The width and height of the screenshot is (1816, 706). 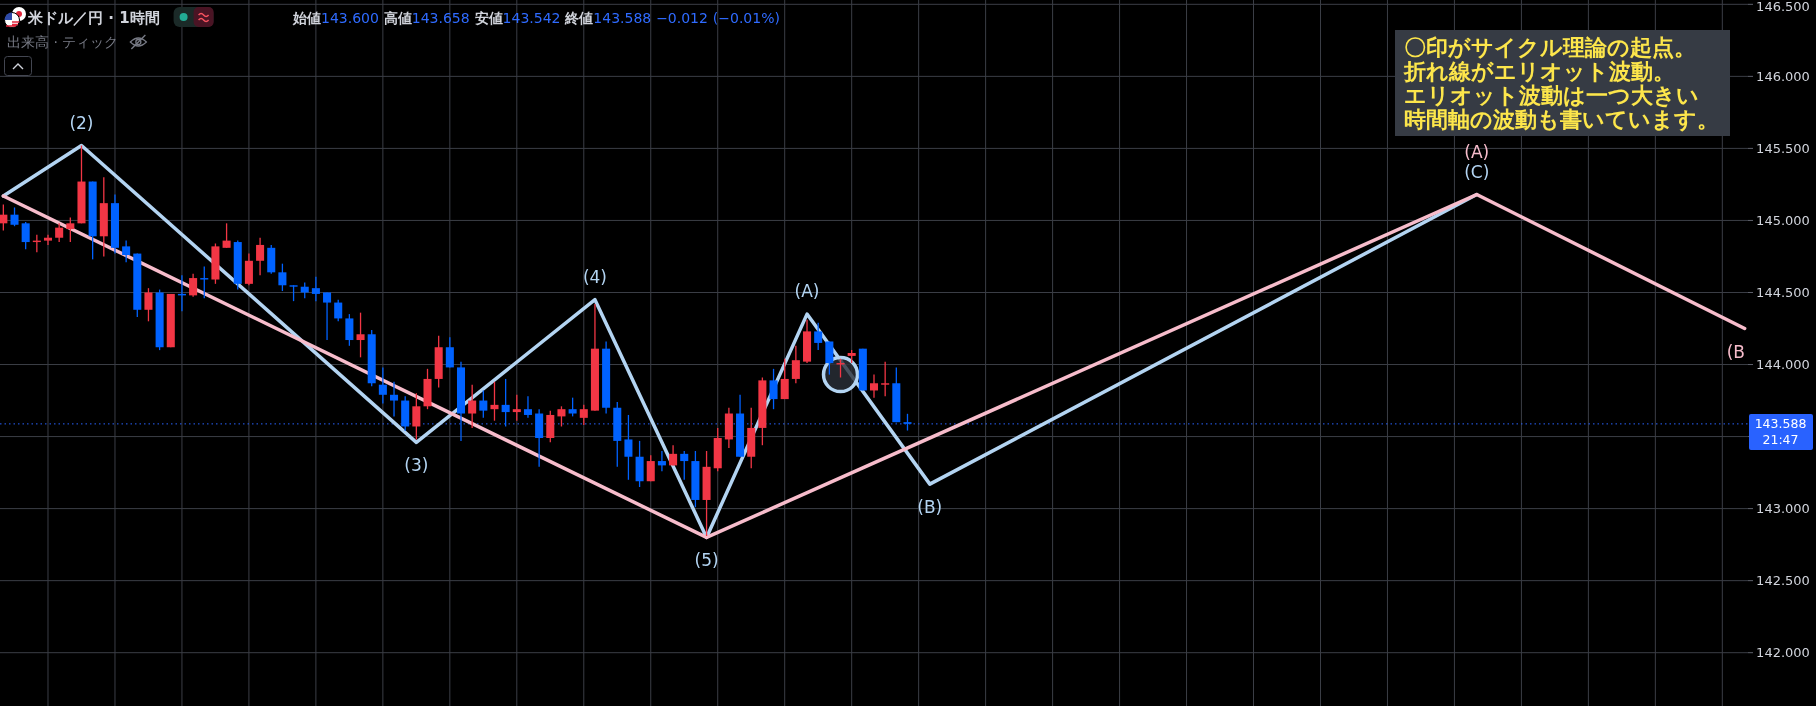 I want to click on ref-line-label: 143.588 21:47, so click(x=1780, y=432).